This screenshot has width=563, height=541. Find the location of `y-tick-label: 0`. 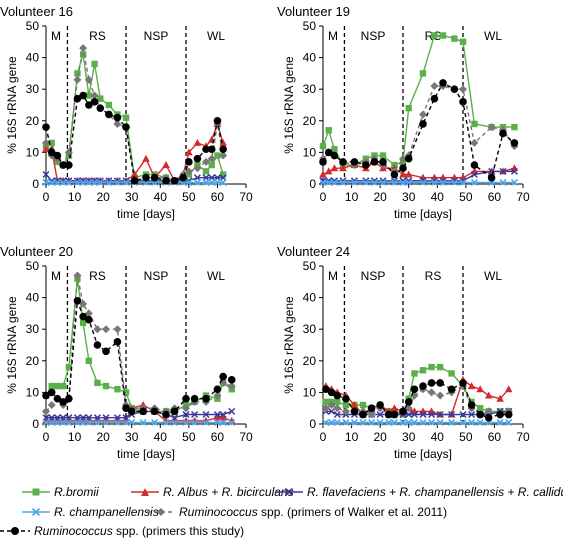

y-tick-label: 0 is located at coordinates (35, 184).